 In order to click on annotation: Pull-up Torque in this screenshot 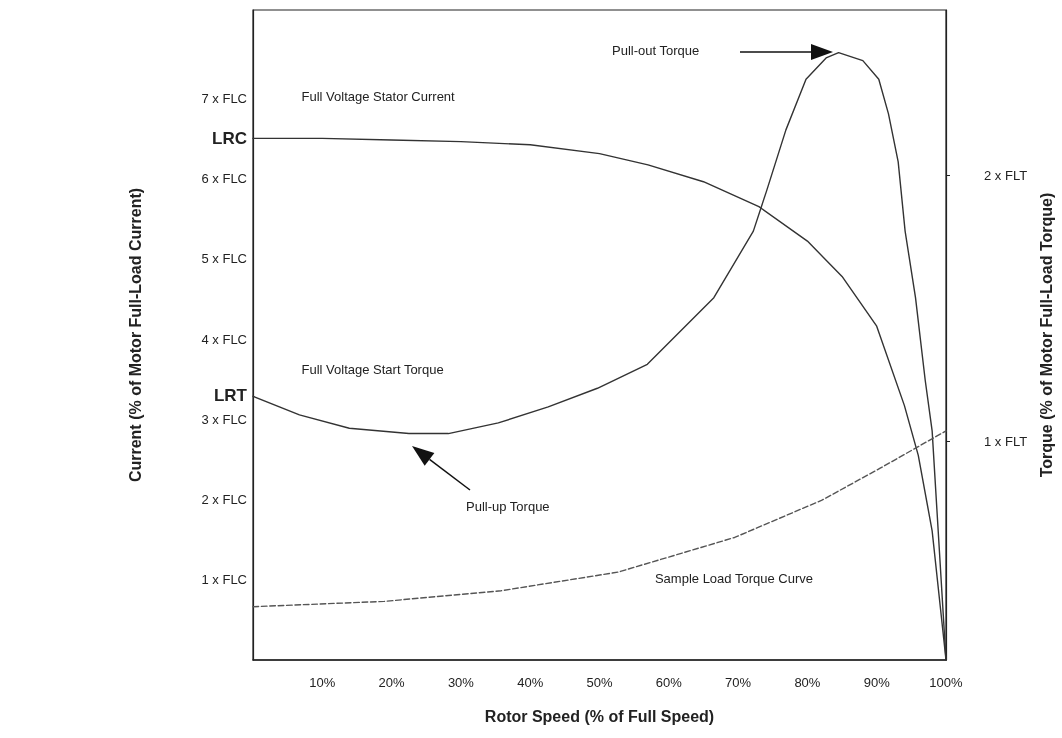, I will do `click(508, 506)`.